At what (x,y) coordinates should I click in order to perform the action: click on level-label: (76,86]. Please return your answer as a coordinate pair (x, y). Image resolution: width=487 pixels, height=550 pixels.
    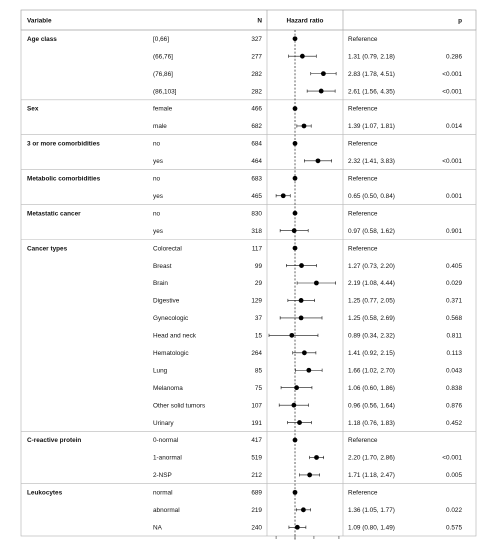
    Looking at the image, I should click on (163, 74).